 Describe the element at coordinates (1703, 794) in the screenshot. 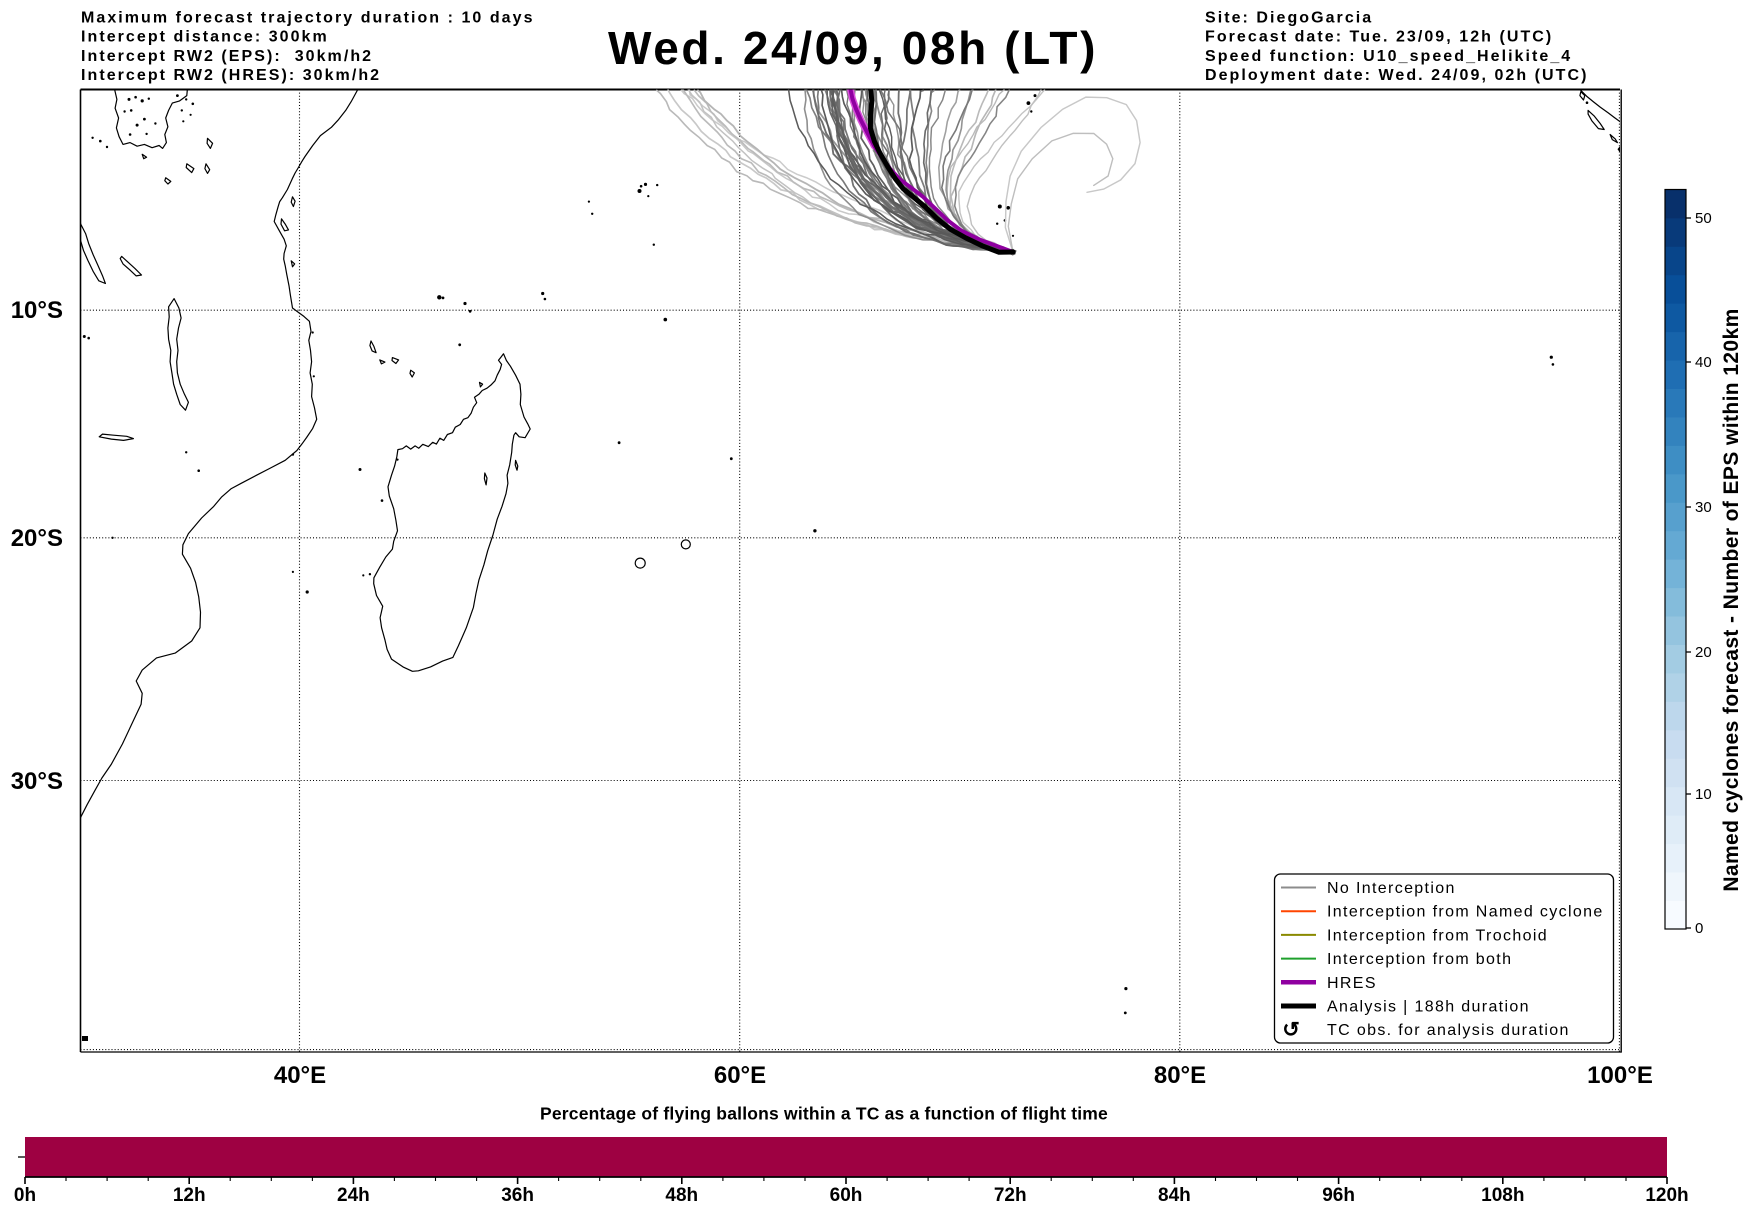

I see `svg-text: 10` at that location.